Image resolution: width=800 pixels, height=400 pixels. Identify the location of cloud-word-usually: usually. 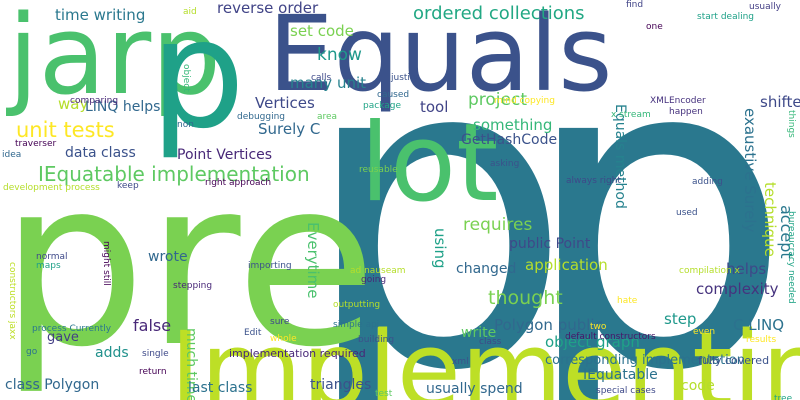
(765, 7).